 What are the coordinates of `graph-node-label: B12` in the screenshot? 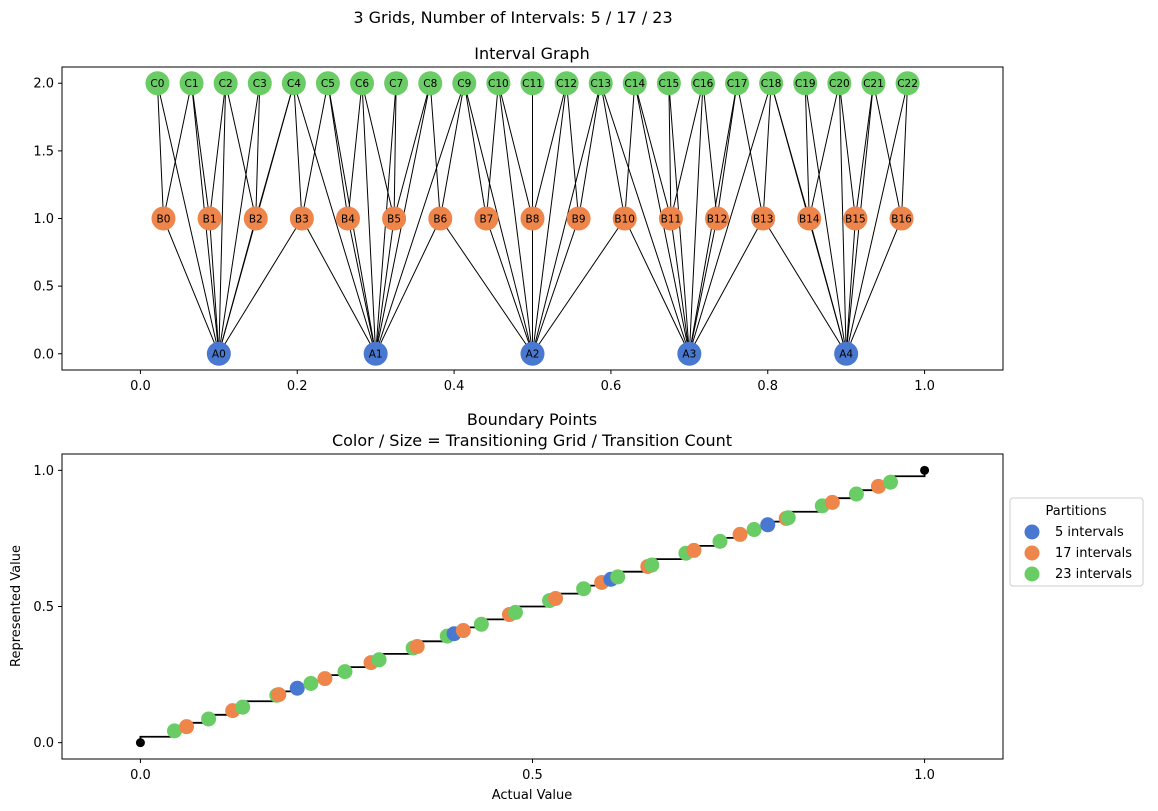 It's located at (717, 219).